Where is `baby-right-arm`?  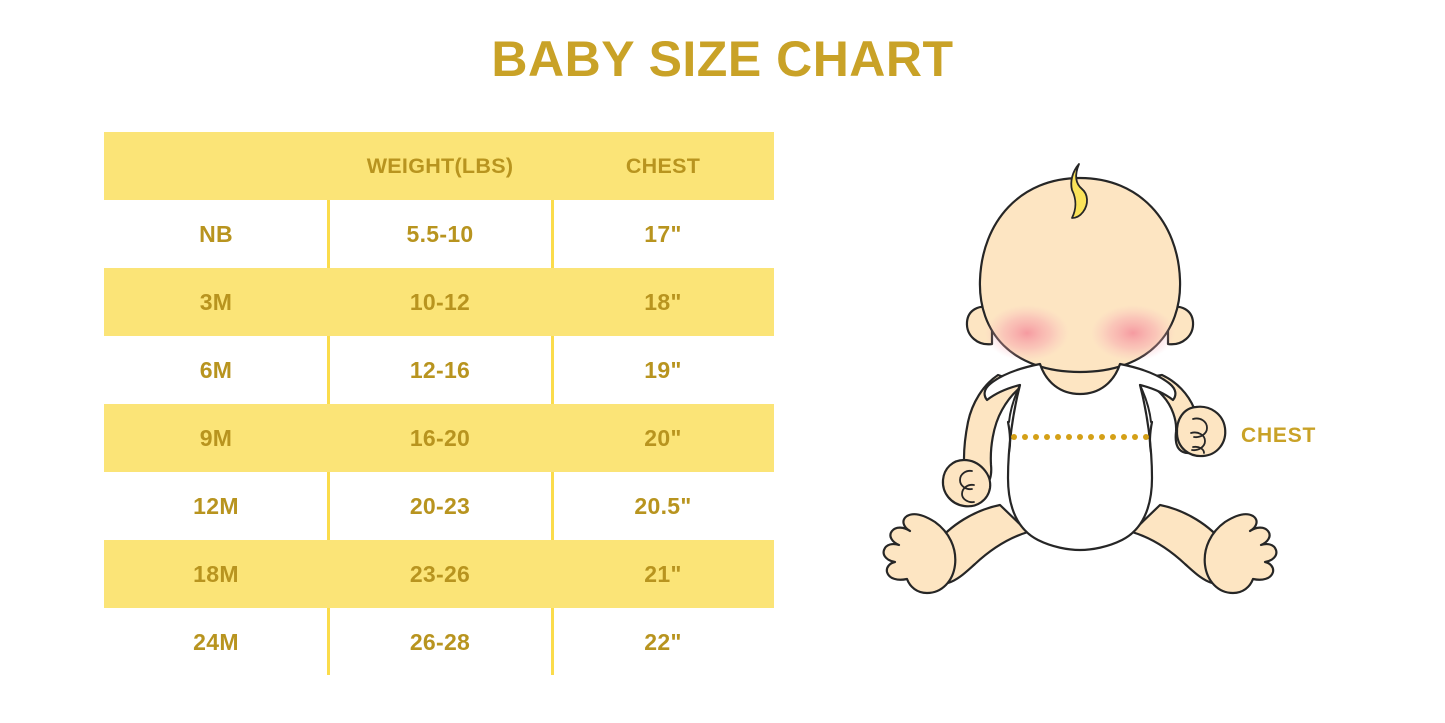
baby-right-arm is located at coordinates (1181, 415).